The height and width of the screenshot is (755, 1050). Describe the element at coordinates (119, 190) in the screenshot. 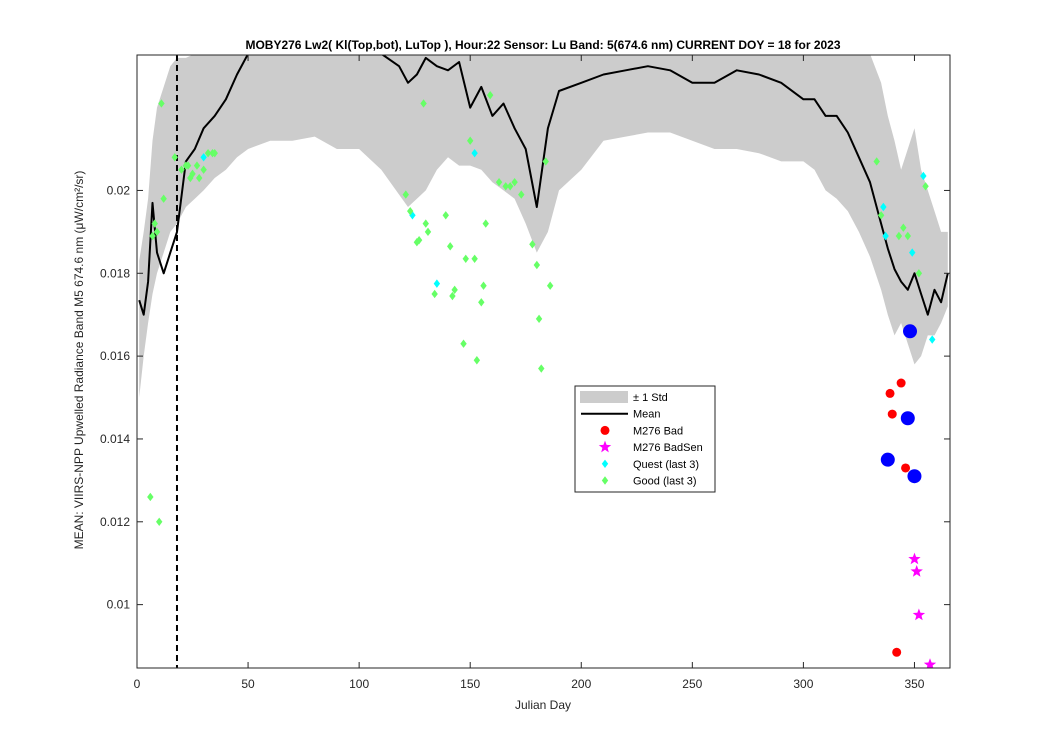

I see `y-tick-label: 0.02` at that location.